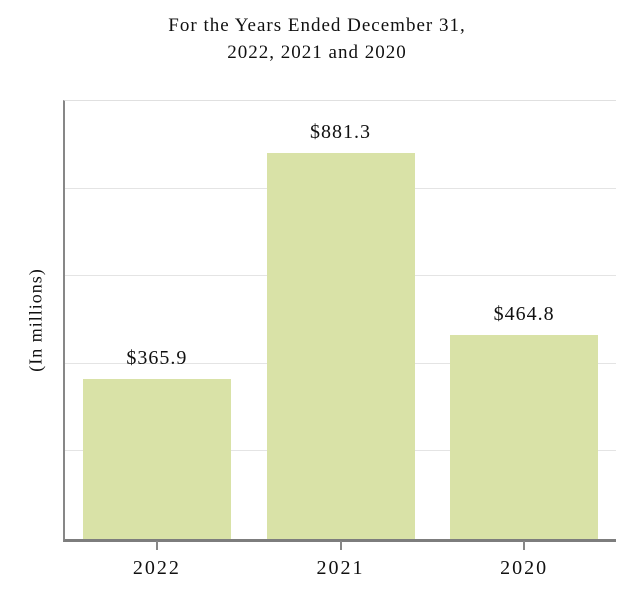 The height and width of the screenshot is (600, 634). I want to click on bar-value-label-2021: $881.3, so click(340, 132).